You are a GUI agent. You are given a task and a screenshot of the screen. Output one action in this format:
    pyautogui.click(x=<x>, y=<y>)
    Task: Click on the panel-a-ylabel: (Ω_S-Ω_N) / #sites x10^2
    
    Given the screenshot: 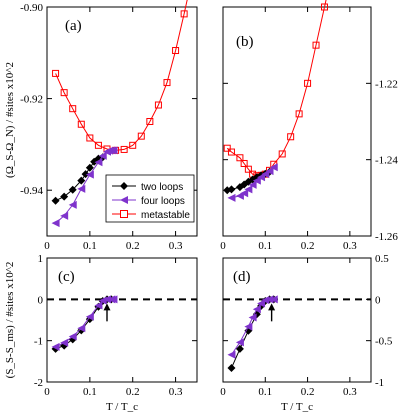 What is the action you would take?
    pyautogui.click(x=10, y=120)
    